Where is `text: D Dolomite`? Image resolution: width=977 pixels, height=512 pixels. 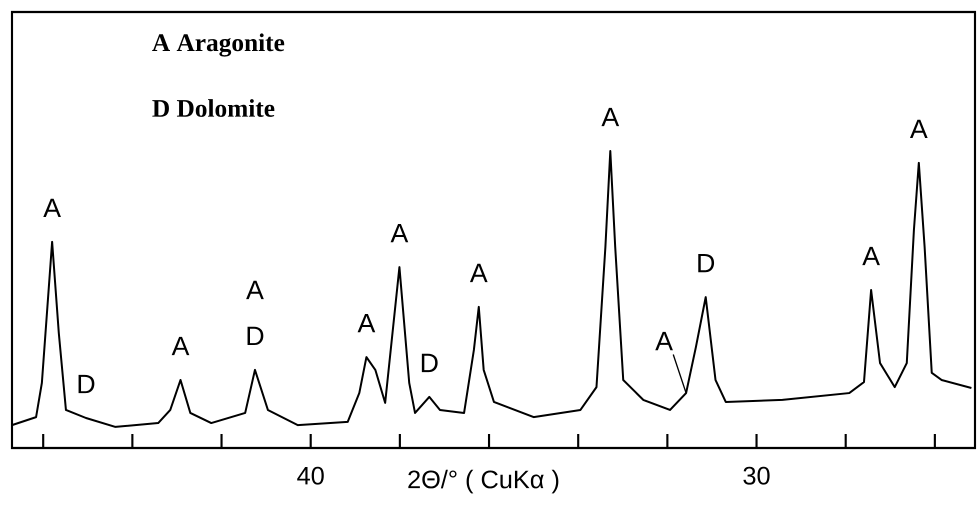 text: D Dolomite is located at coordinates (213, 108).